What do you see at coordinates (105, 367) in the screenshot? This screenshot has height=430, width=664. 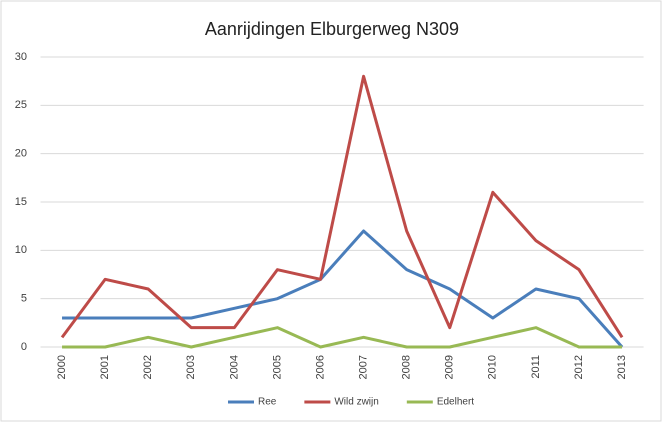 I see `x-tick-label: 2001` at bounding box center [105, 367].